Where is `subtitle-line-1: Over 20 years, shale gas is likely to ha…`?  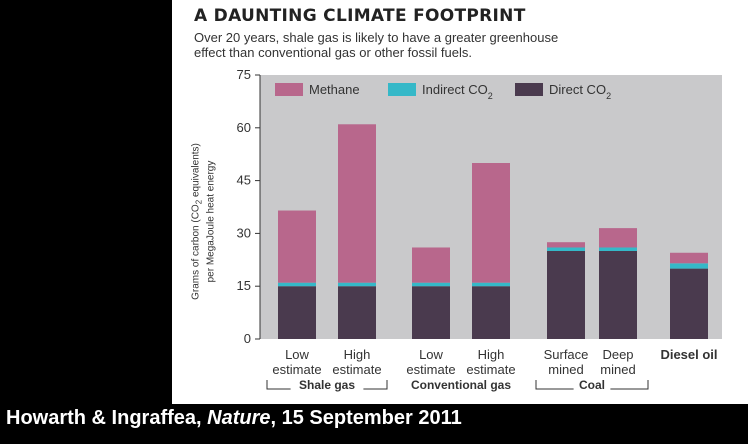
subtitle-line-1: Over 20 years, shale gas is likely to ha… is located at coordinates (376, 37).